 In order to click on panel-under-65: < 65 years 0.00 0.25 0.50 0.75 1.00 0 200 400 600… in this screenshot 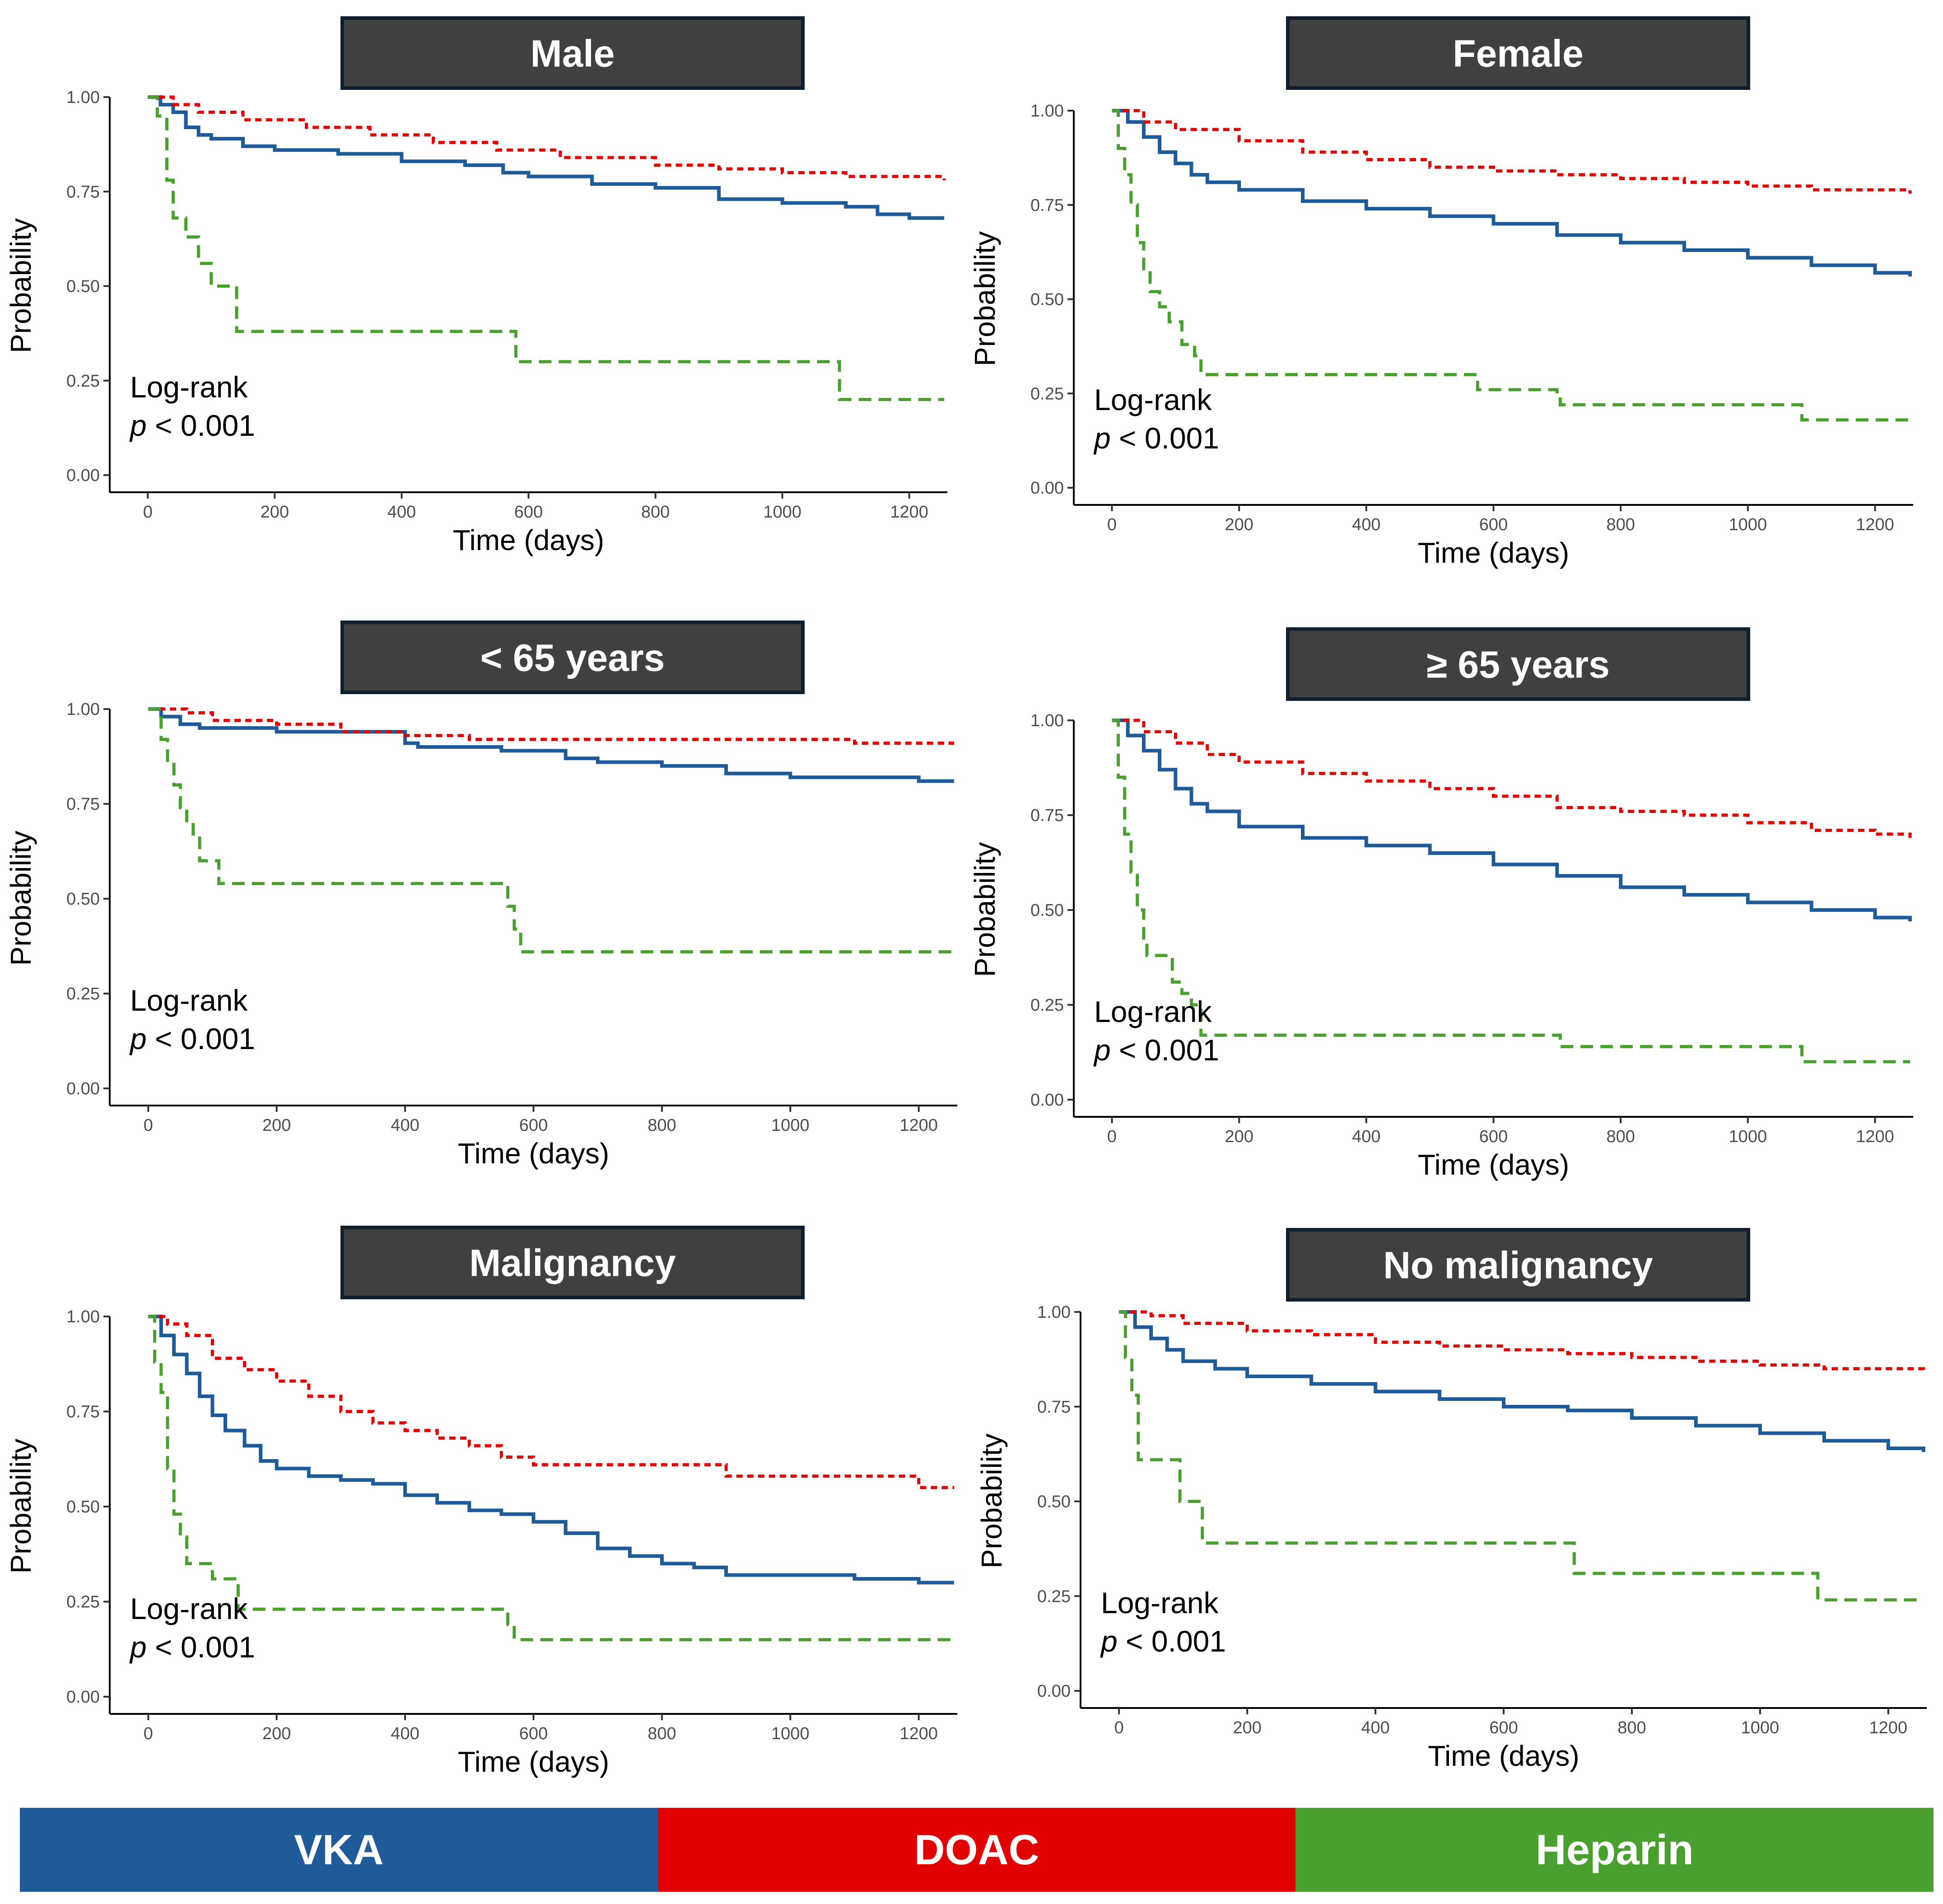, I will do `click(481, 896)`.